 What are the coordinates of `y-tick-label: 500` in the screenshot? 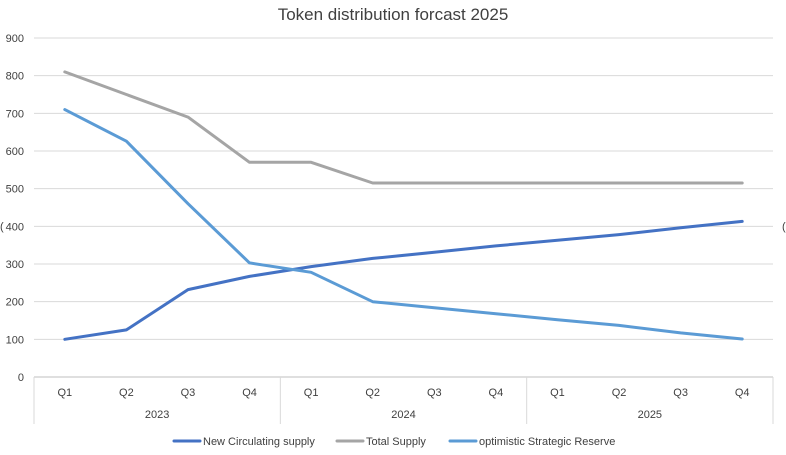 It's located at (15, 190).